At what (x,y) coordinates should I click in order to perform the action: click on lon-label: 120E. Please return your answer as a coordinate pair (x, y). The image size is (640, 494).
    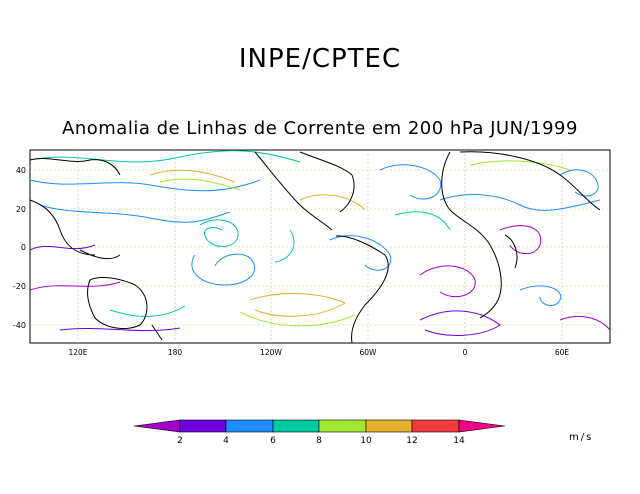
    Looking at the image, I should click on (77, 352).